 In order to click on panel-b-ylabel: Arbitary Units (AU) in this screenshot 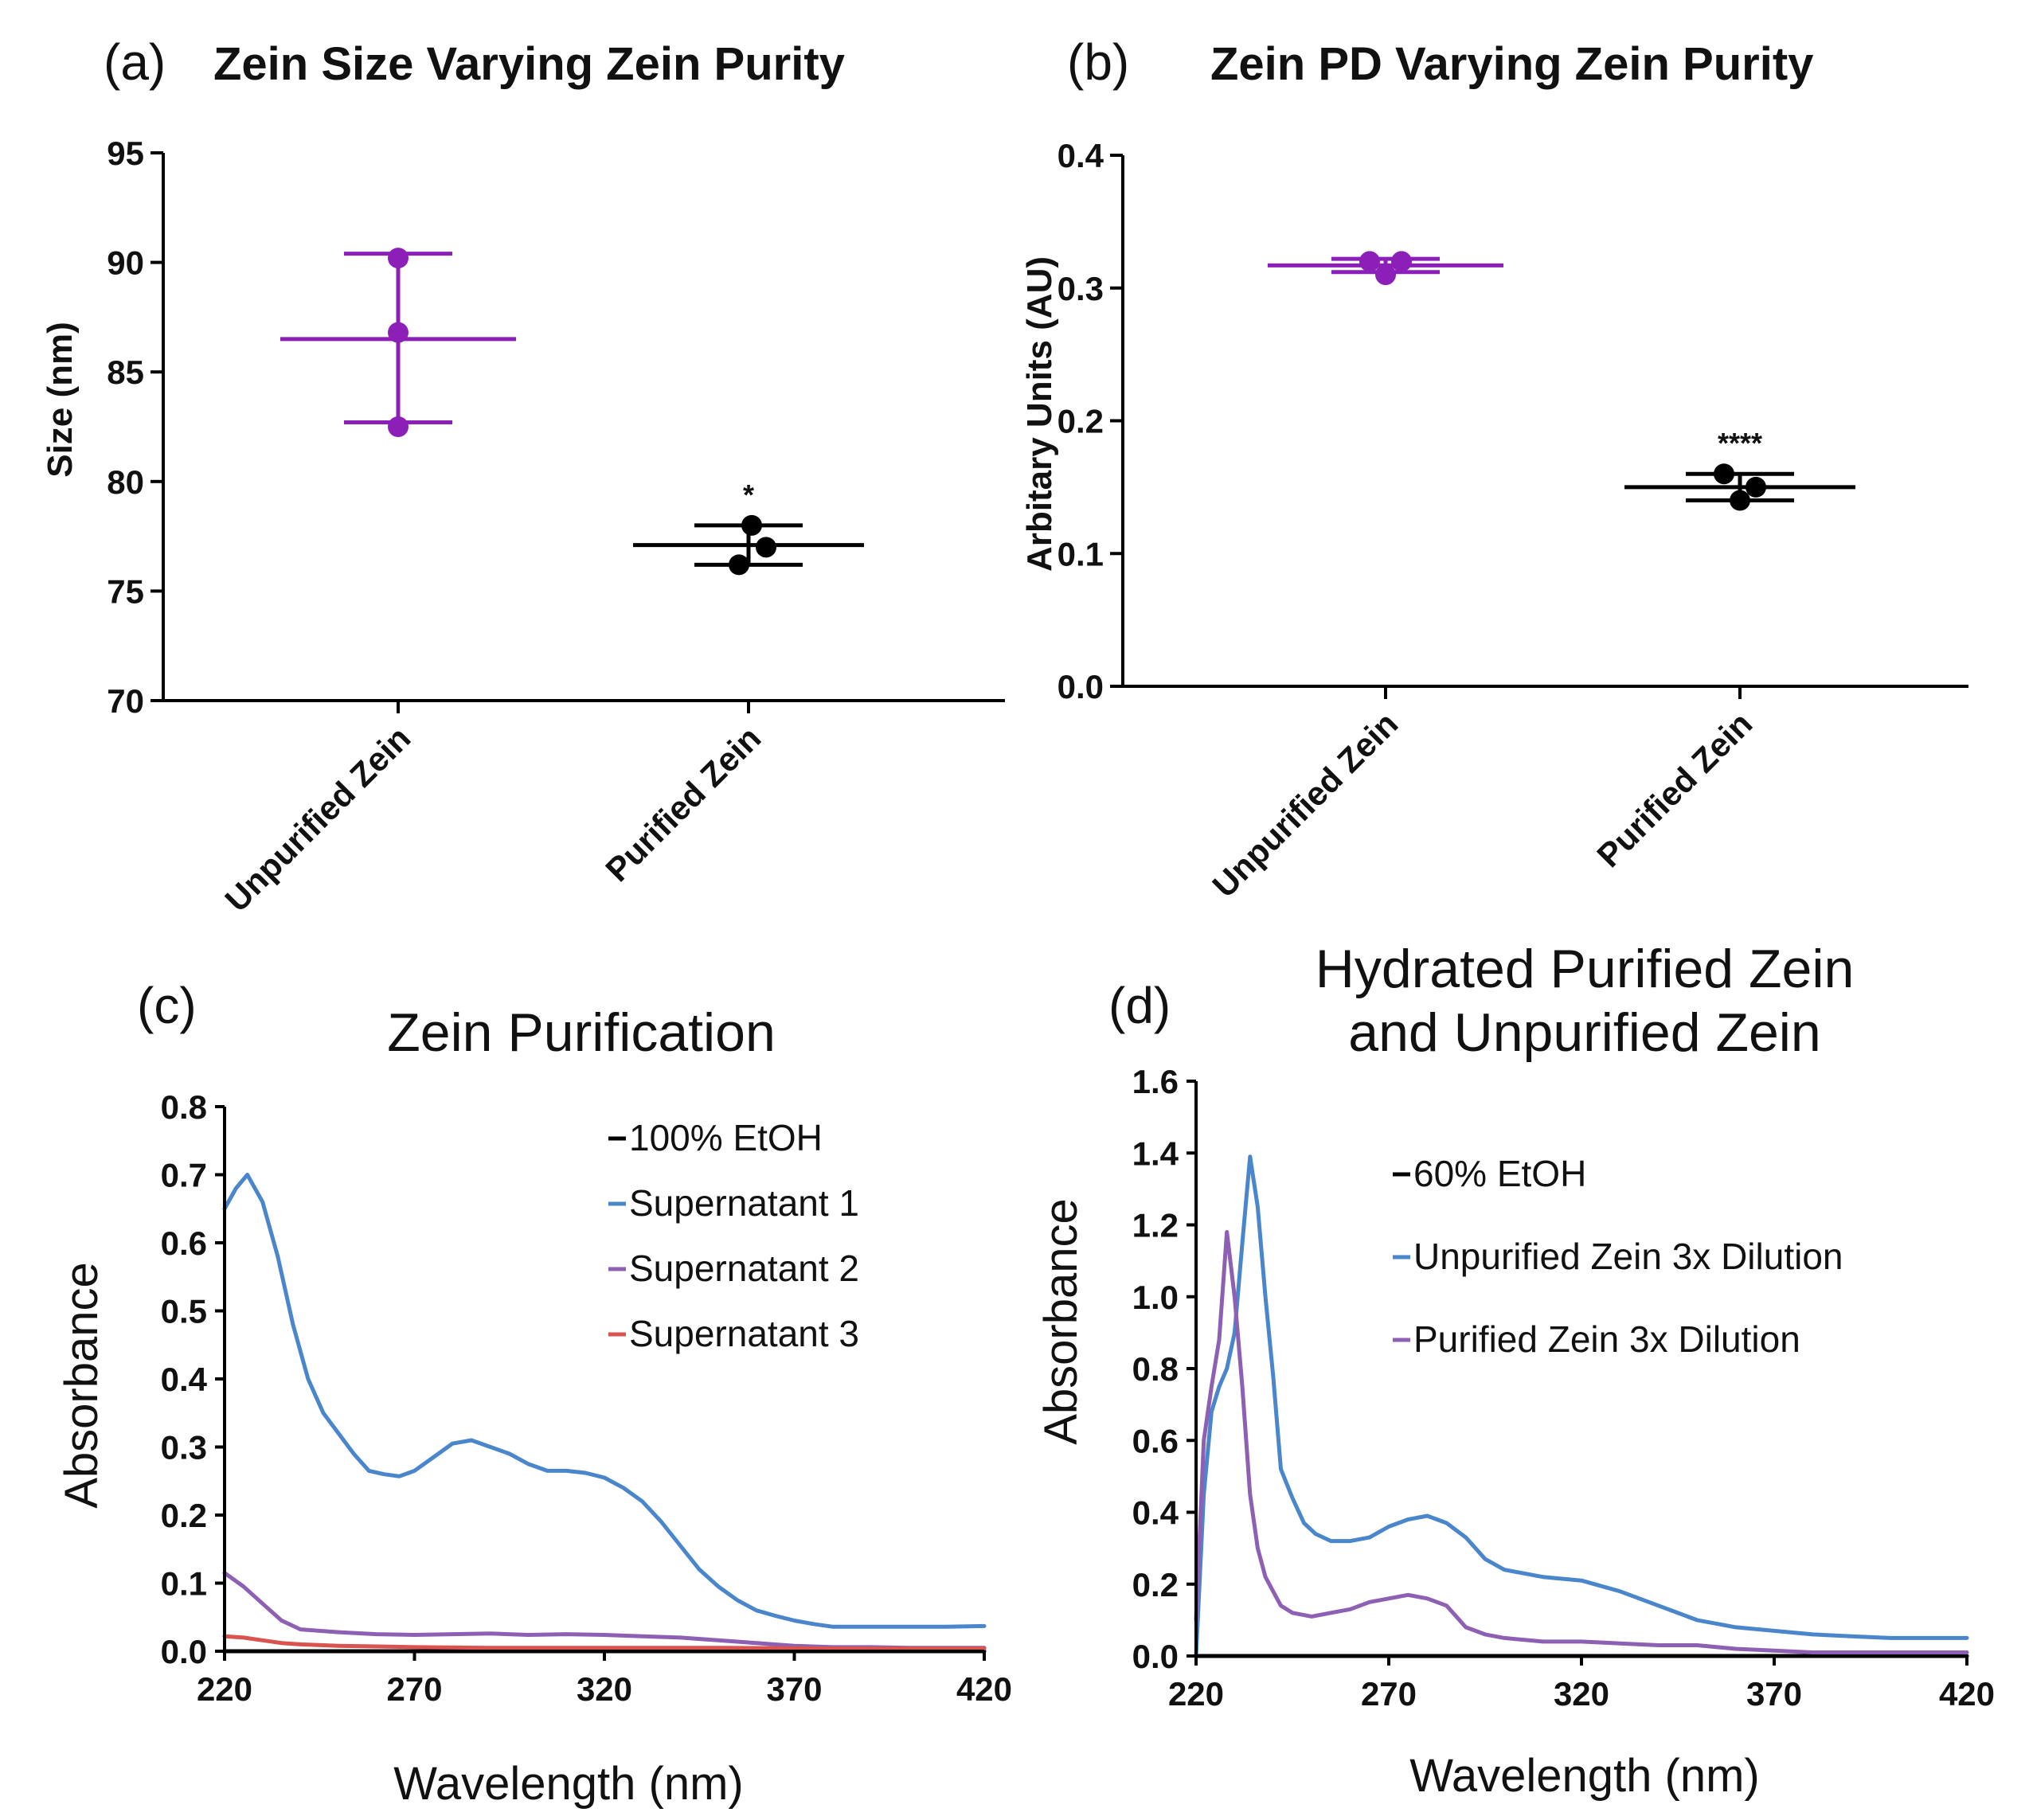, I will do `click(1039, 414)`.